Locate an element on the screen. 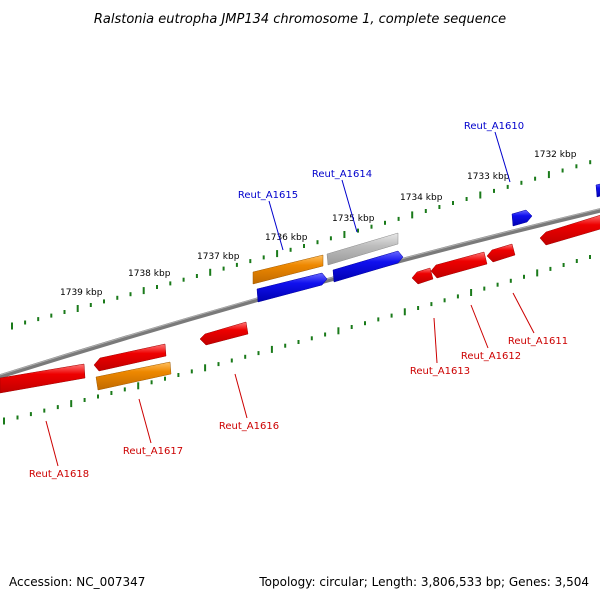 The image size is (600, 600). gene-label-reut-a1611: Reut_A1611 is located at coordinates (538, 341).